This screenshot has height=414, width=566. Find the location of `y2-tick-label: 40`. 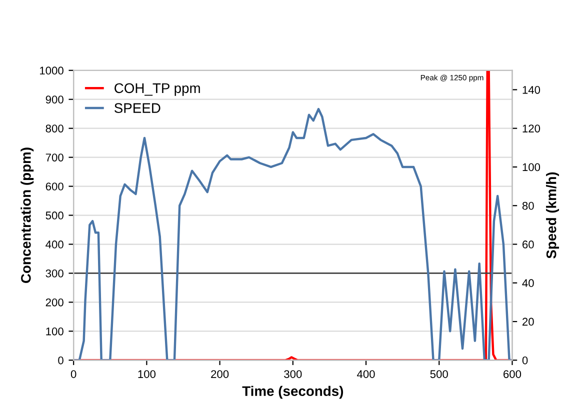

y2-tick-label: 40 is located at coordinates (528, 283).